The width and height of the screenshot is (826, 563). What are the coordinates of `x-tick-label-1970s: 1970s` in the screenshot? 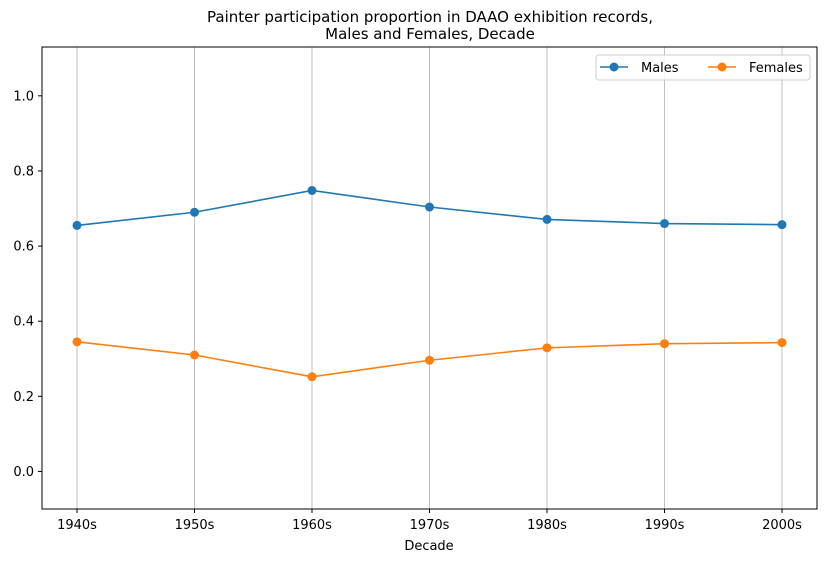 It's located at (430, 525).